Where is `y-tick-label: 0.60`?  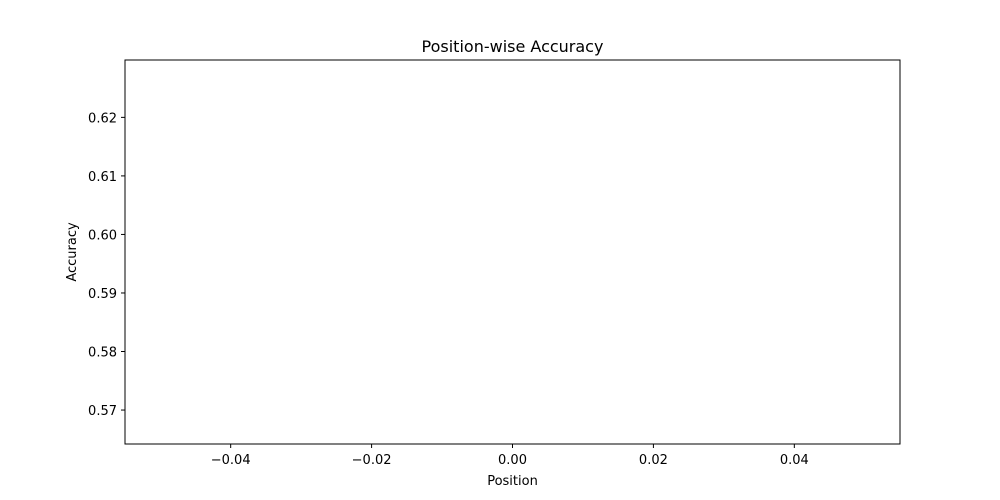
y-tick-label: 0.60 is located at coordinates (102, 235).